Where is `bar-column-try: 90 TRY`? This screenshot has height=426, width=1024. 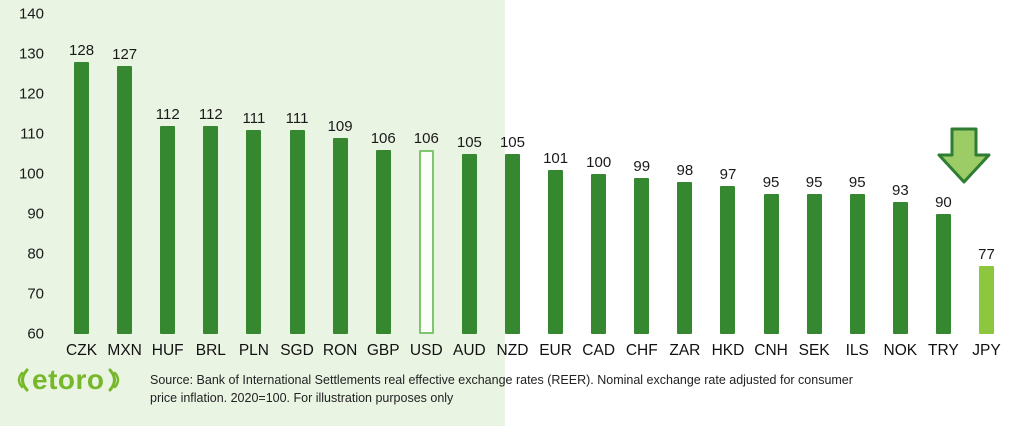
bar-column-try: 90 TRY is located at coordinates (943, 186).